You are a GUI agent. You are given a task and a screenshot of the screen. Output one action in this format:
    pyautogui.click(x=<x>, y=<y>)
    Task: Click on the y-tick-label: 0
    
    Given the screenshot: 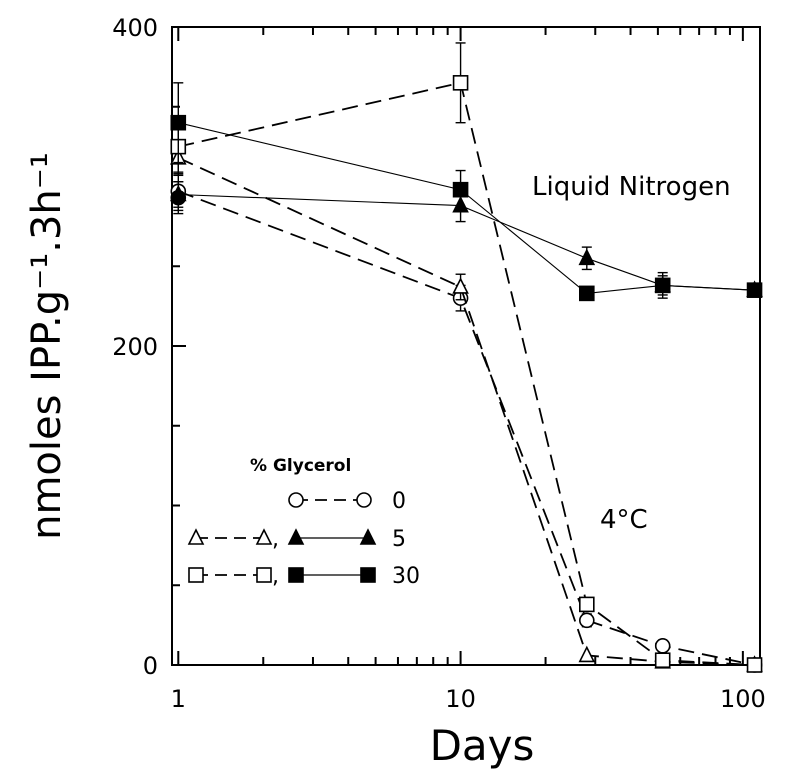 What is the action you would take?
    pyautogui.click(x=150, y=666)
    